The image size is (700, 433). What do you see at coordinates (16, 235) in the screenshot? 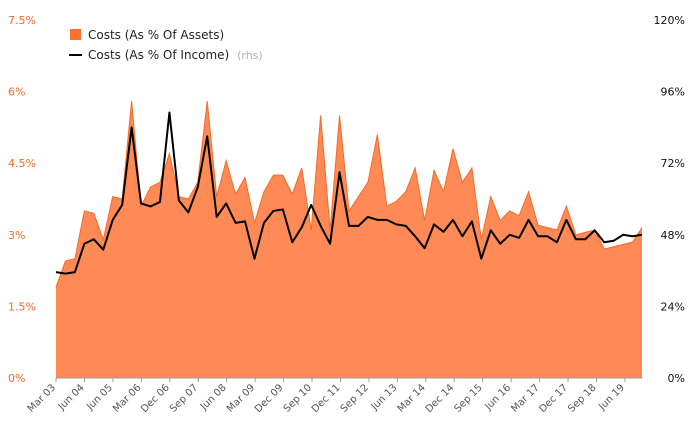
I see `left-tick-label: 3%` at bounding box center [16, 235].